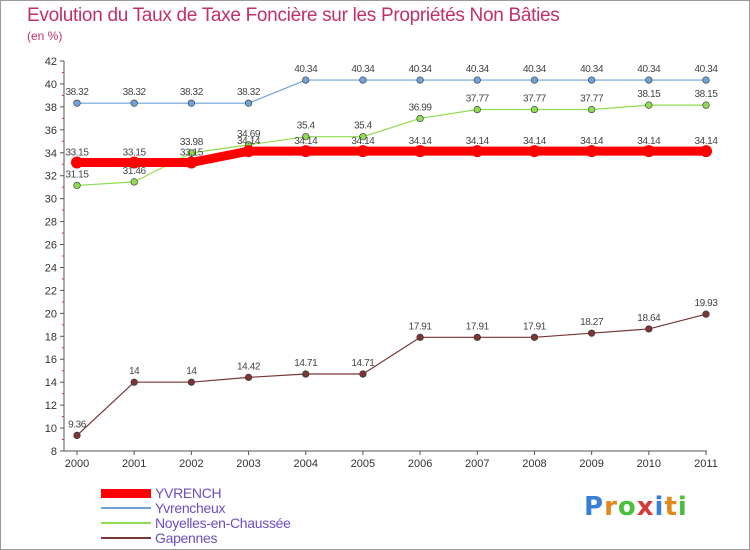  What do you see at coordinates (77, 424) in the screenshot?
I see `data-label: 9.36` at bounding box center [77, 424].